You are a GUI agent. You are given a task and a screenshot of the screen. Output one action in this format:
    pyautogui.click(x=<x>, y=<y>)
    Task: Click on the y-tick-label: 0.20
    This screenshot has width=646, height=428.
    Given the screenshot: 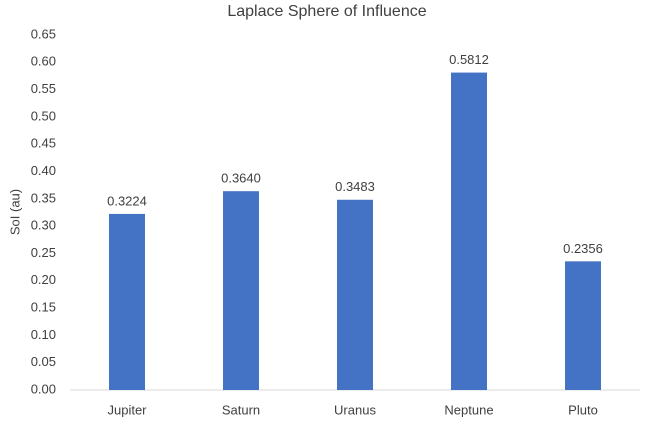 What is the action you would take?
    pyautogui.click(x=43, y=279)
    